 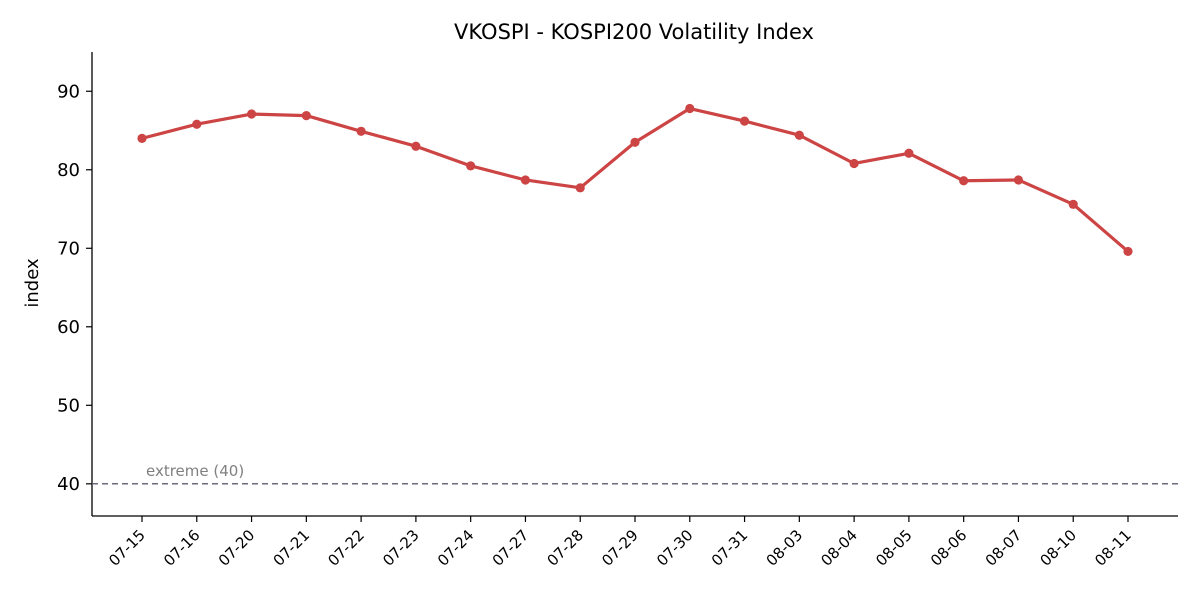 I want to click on y-tick-label: 60, so click(x=68, y=327).